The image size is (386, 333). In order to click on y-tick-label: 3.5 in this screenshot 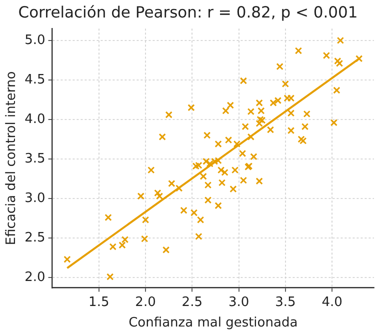, I will do `click(35, 158)`.